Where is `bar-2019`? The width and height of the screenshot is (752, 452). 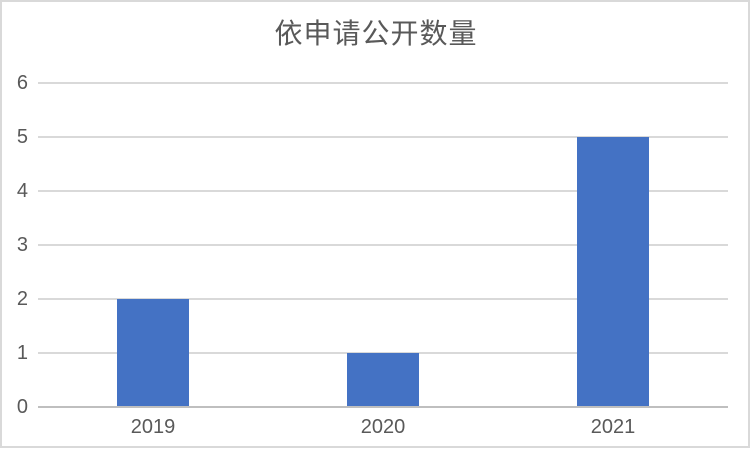
bar-2019 is located at coordinates (153, 353).